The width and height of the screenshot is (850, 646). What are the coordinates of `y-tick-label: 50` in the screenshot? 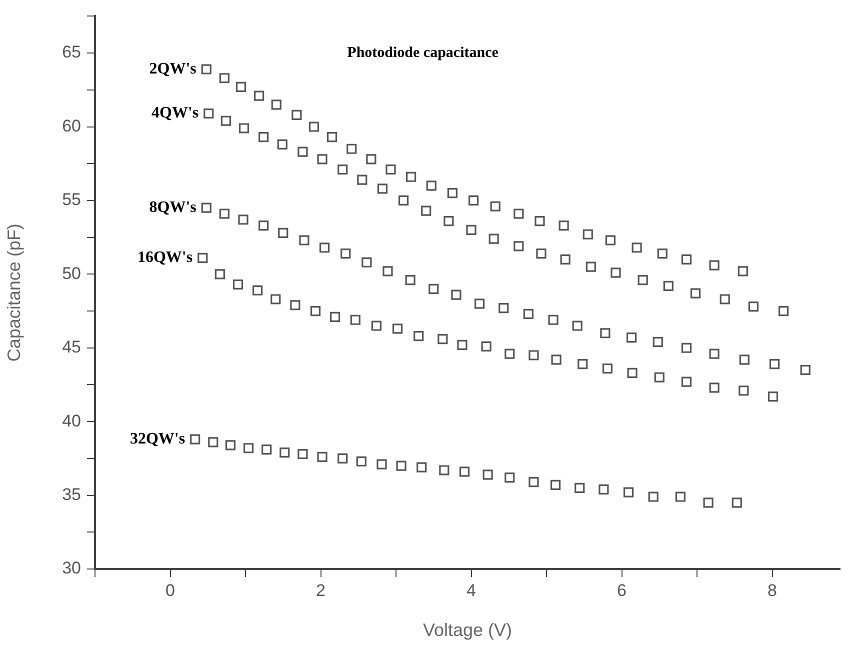 It's located at (71, 273).